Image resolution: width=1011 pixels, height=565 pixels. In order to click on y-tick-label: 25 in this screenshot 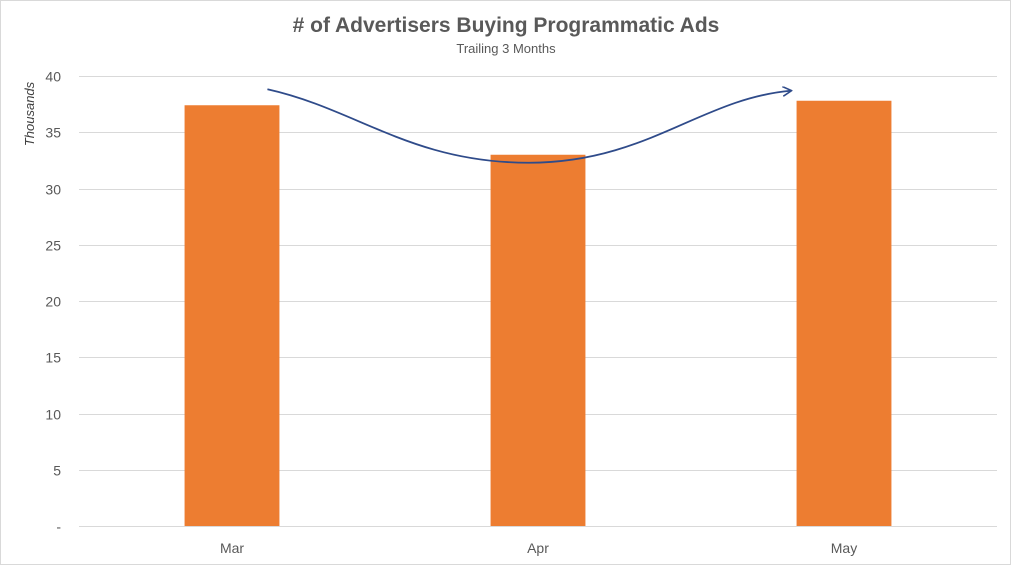, I will do `click(53, 246)`.